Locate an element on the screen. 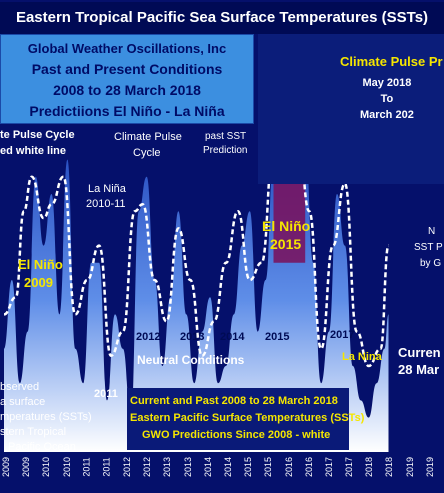 The height and width of the screenshot is (493, 444). label-bottom-3: GWO Predictions Since 2008 - white is located at coordinates (236, 435).